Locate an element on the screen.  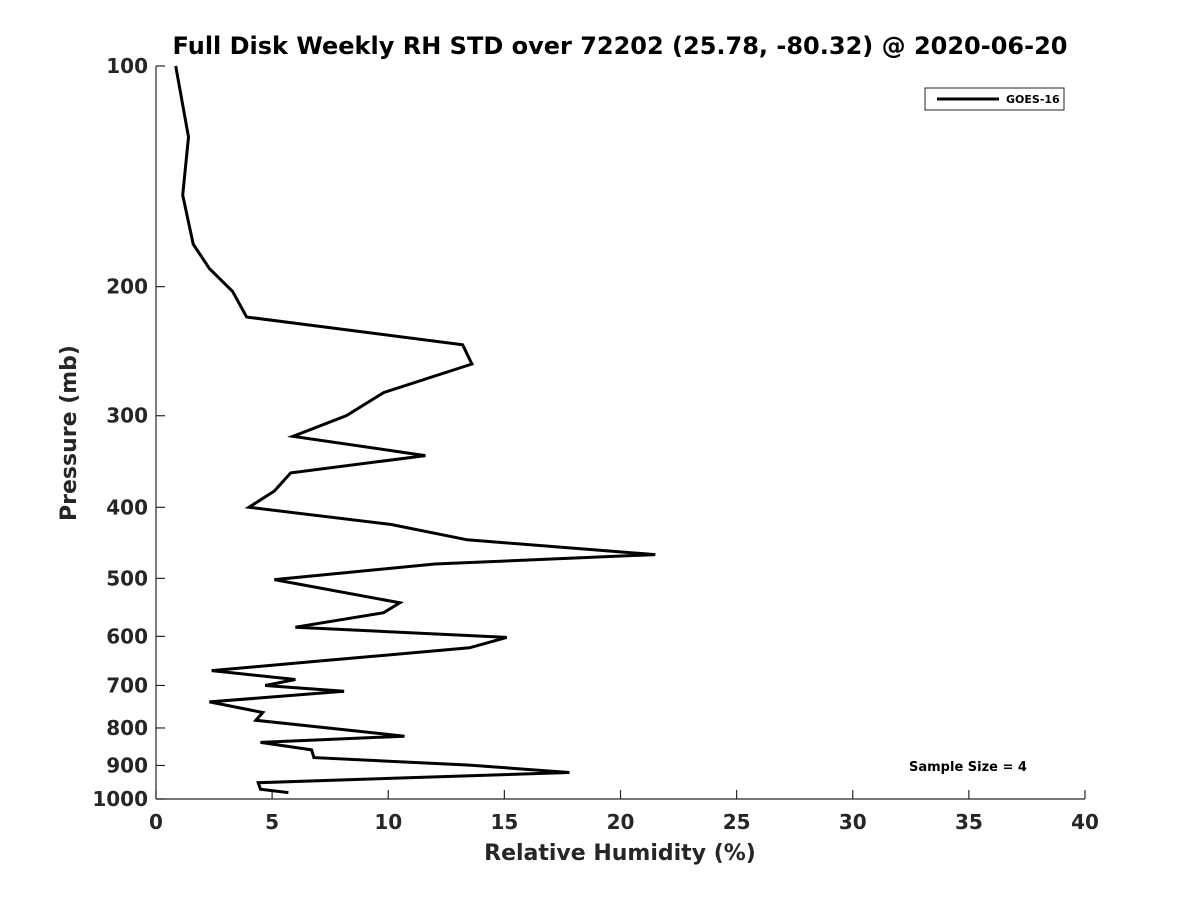
y-tick-label: 800 is located at coordinates (127, 728).